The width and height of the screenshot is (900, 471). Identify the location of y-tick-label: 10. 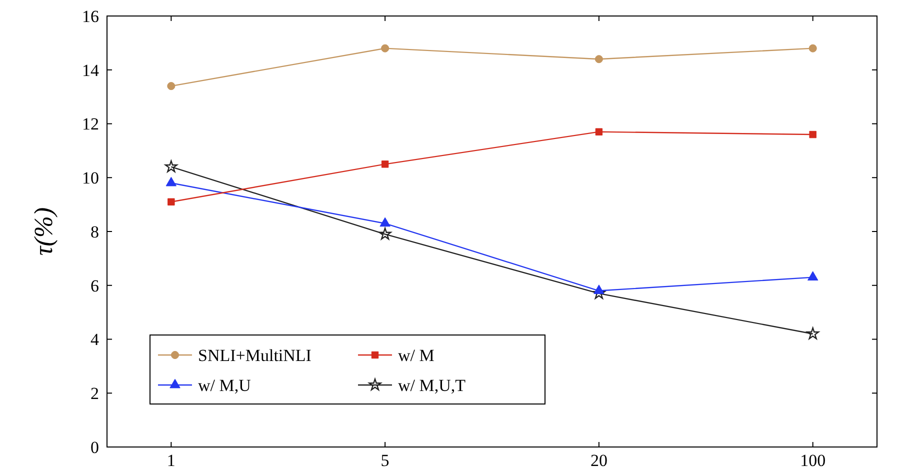
(90, 178).